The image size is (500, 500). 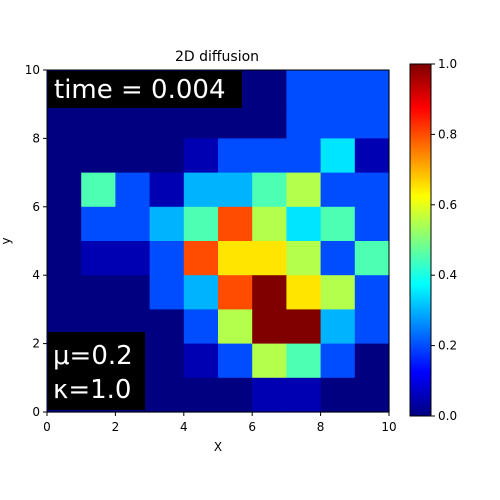 I want to click on colorbar-tick-label: 1.0, so click(x=447, y=64).